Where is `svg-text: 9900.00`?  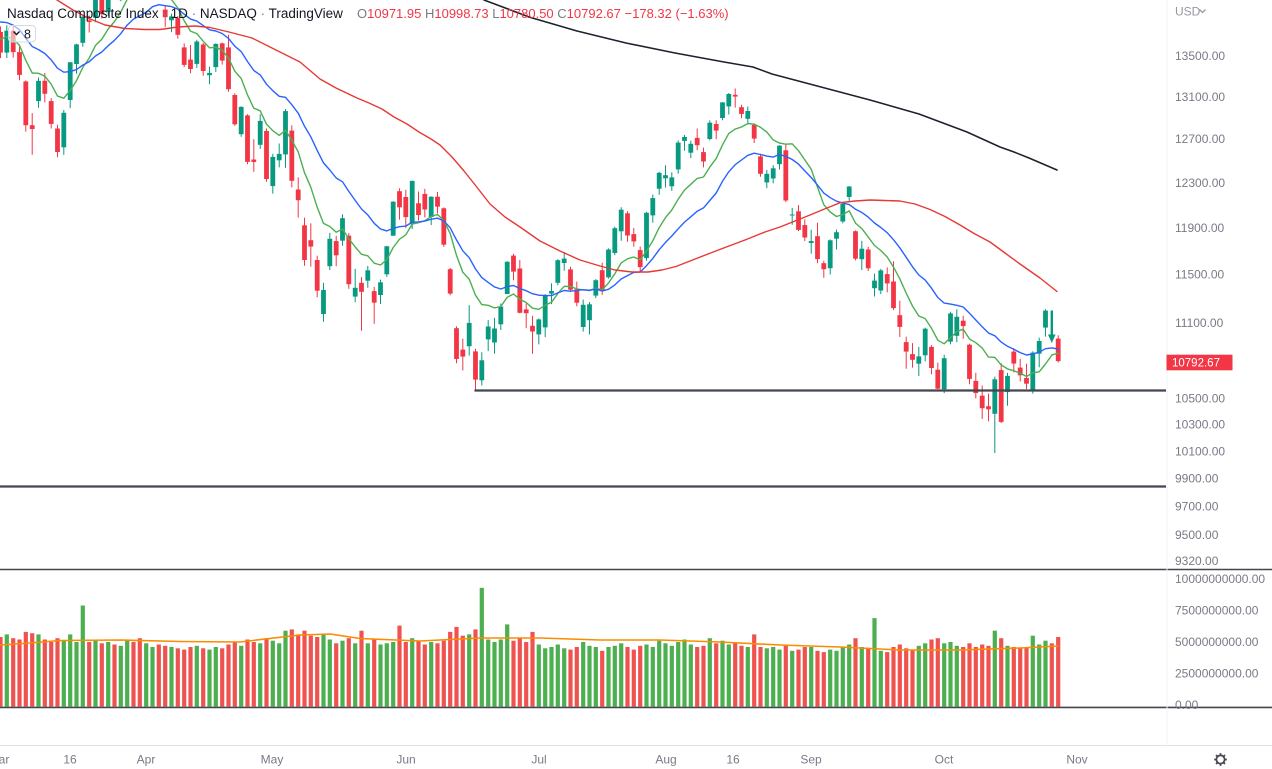 svg-text: 9900.00 is located at coordinates (1197, 479).